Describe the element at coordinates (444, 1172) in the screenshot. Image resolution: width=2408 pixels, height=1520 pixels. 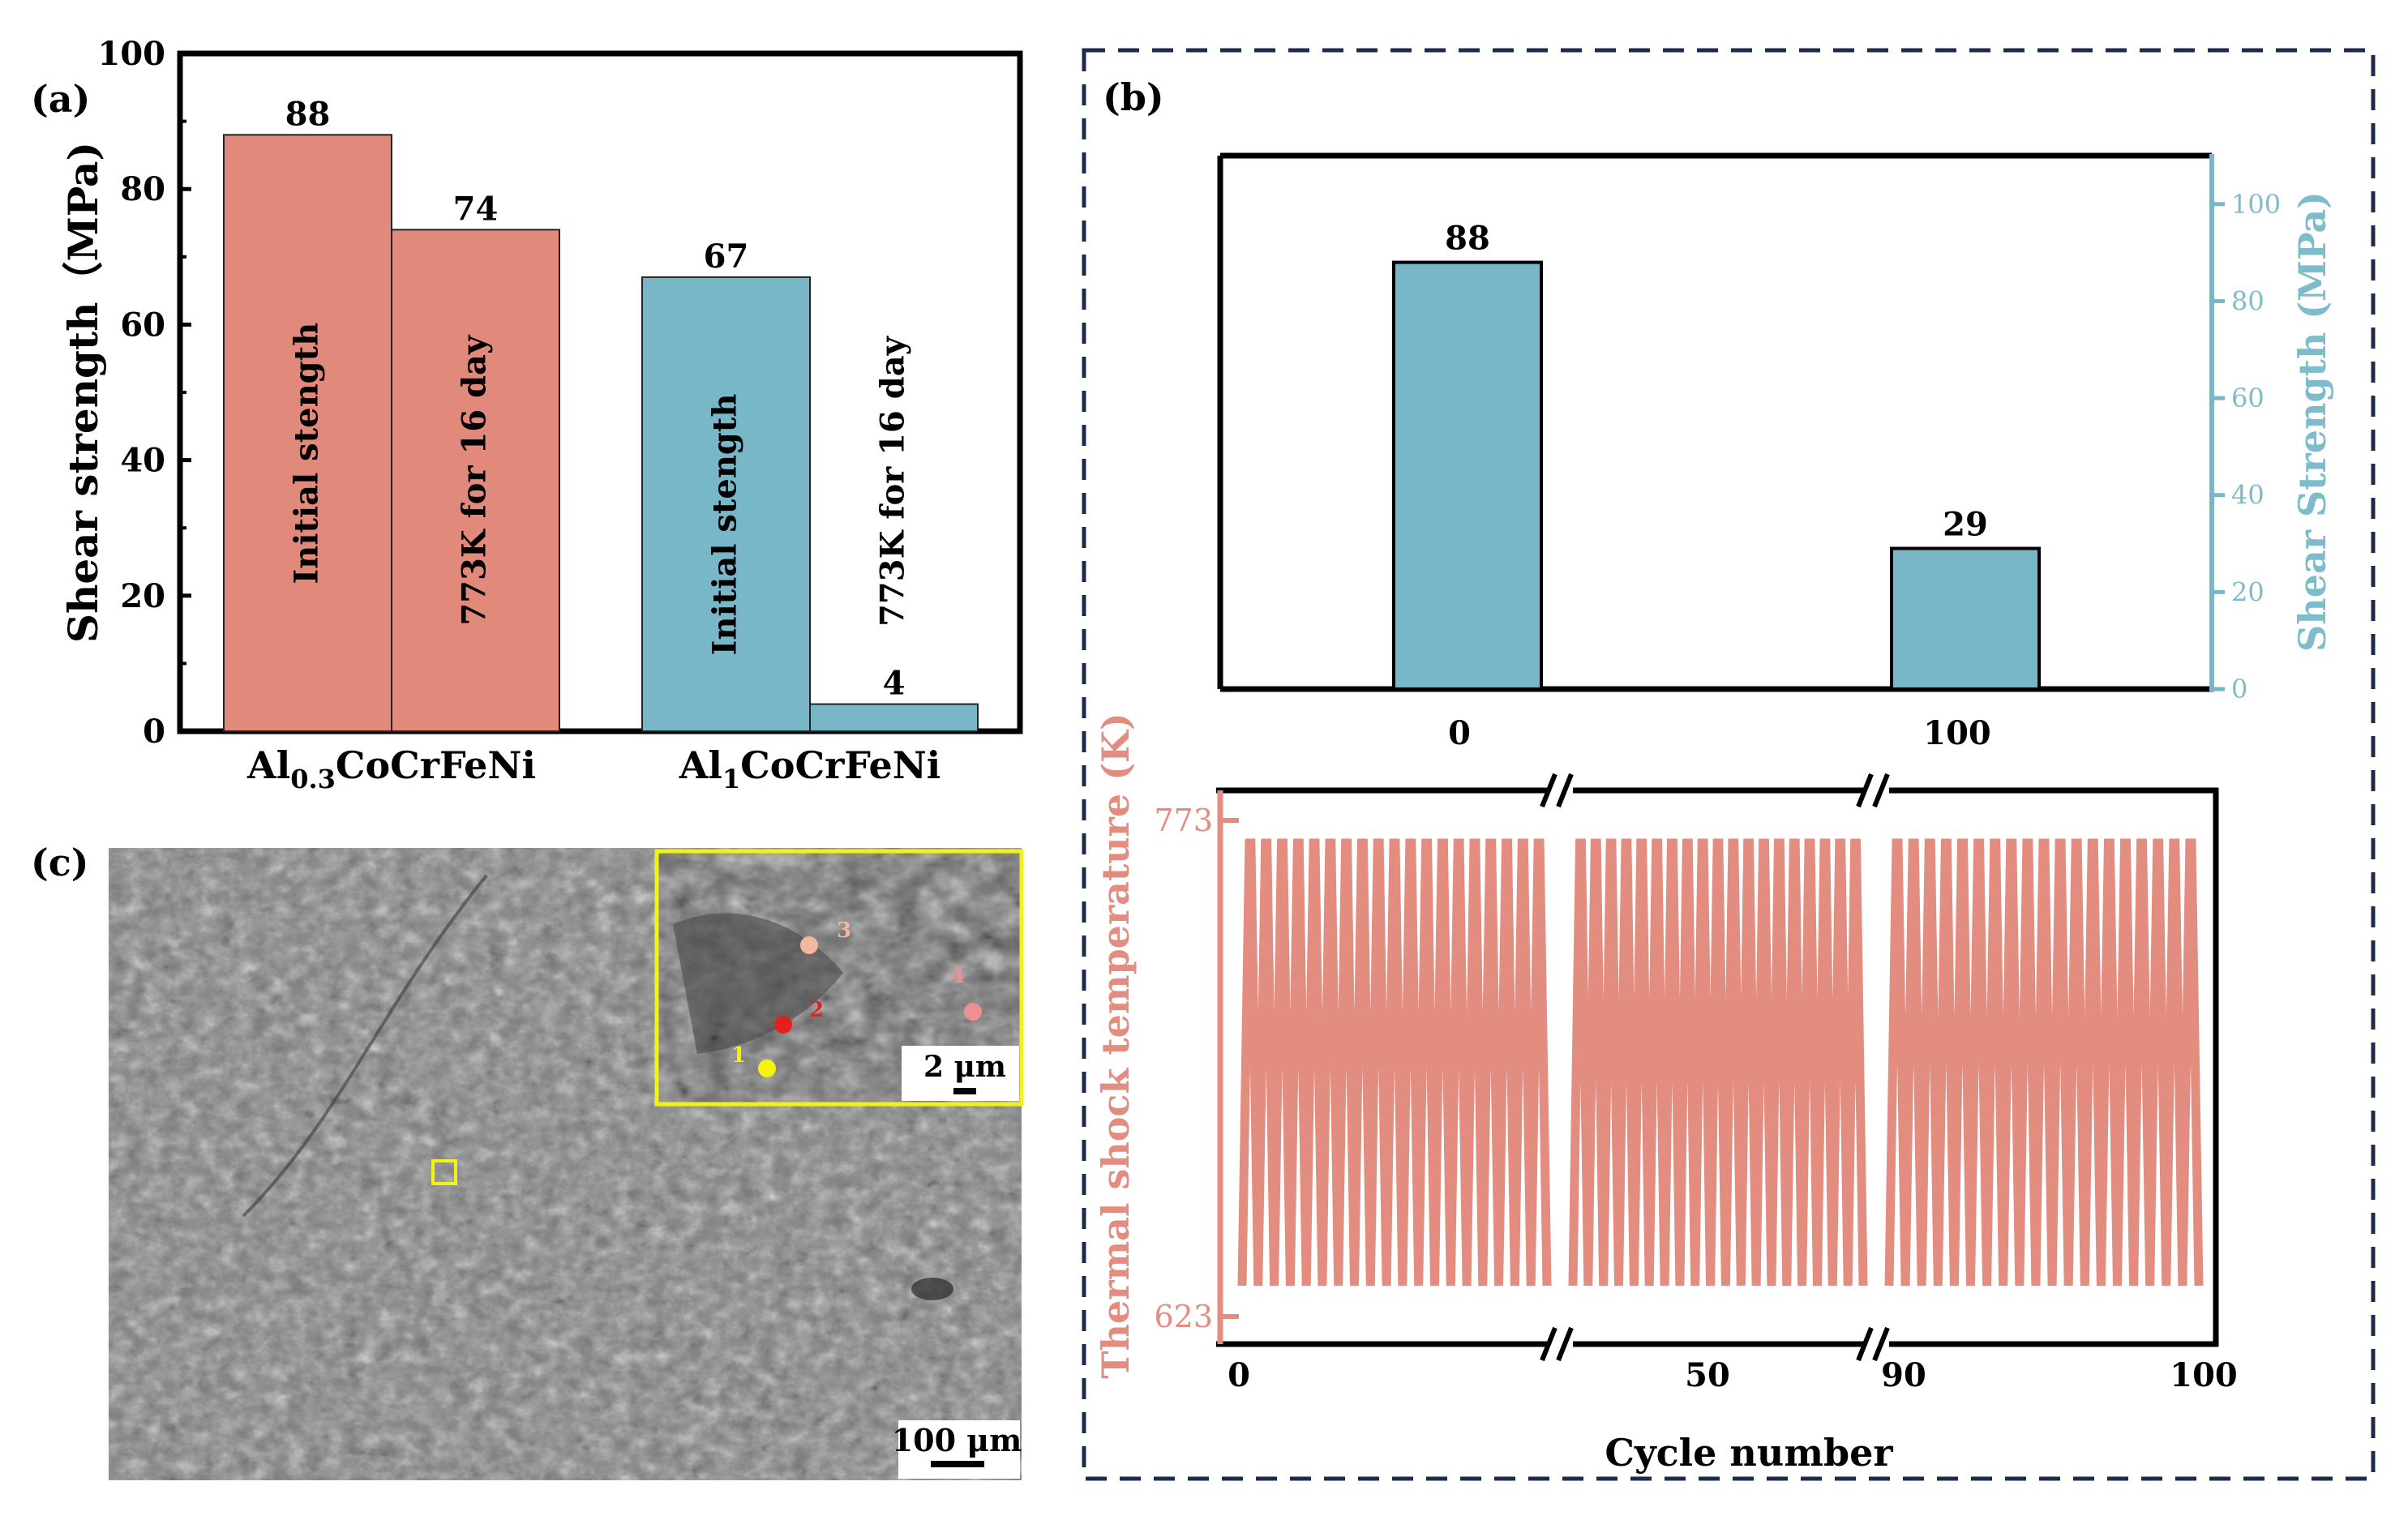
I see `sem-selection-box` at that location.